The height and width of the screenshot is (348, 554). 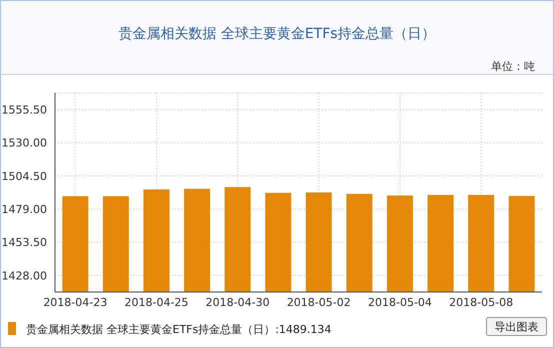 I want to click on x-tick-label: 2018-05-02, so click(x=318, y=302).